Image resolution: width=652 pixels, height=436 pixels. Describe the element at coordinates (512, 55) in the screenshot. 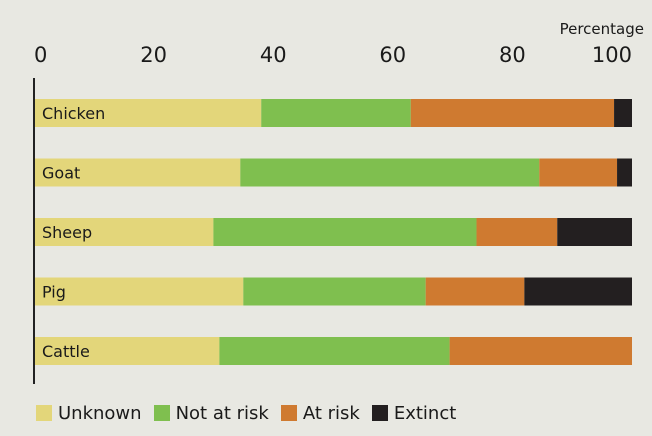

I see `x-tick-label: 80` at that location.